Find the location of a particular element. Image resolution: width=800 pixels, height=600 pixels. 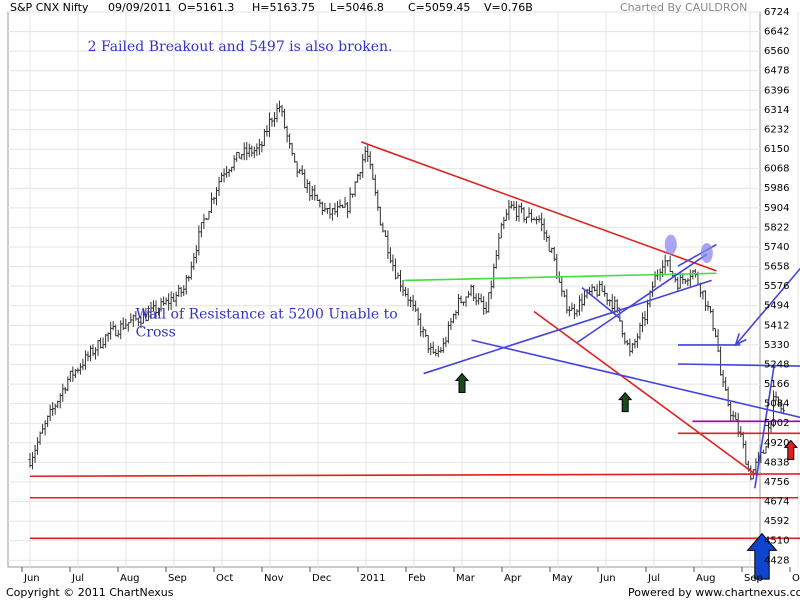

x-tick-label: Feb is located at coordinates (417, 578).